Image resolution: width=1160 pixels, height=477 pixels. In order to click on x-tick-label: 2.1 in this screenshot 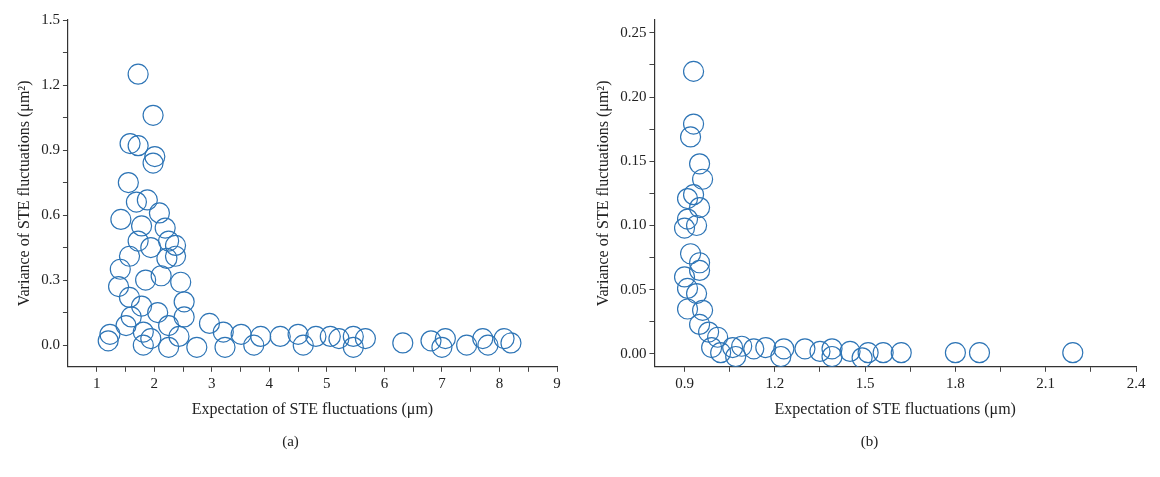, I will do `click(1045, 382)`.